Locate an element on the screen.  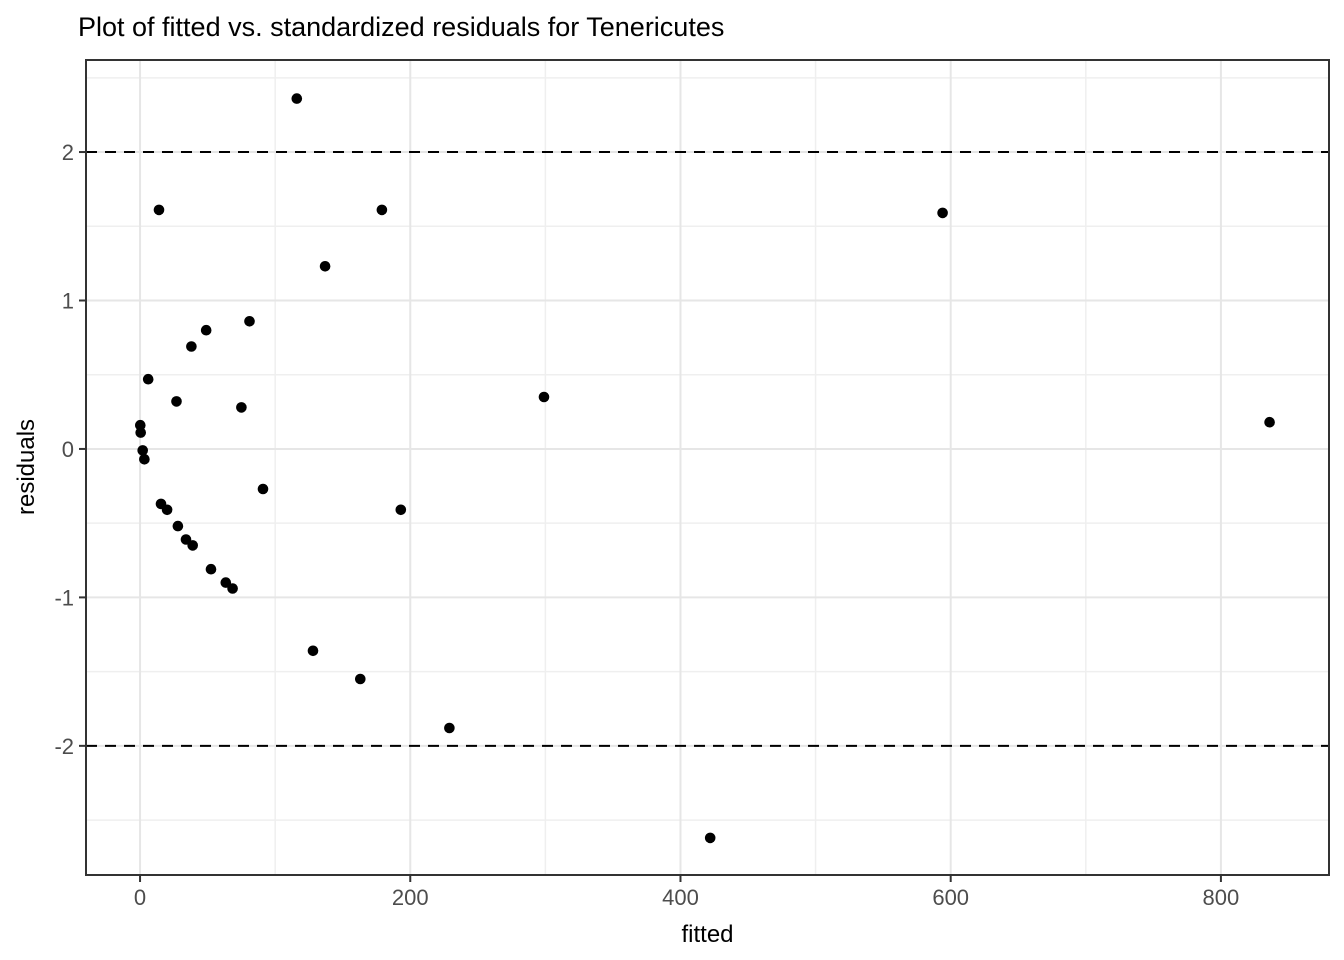
y-tick-label: -2 is located at coordinates (64, 746).